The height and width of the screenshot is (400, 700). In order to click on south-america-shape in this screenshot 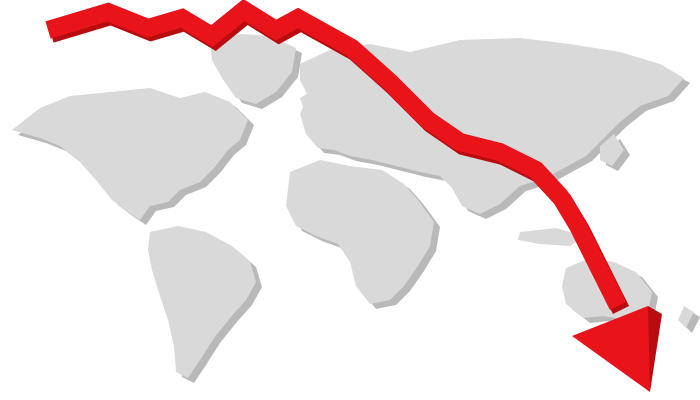, I will do `click(202, 302)`.